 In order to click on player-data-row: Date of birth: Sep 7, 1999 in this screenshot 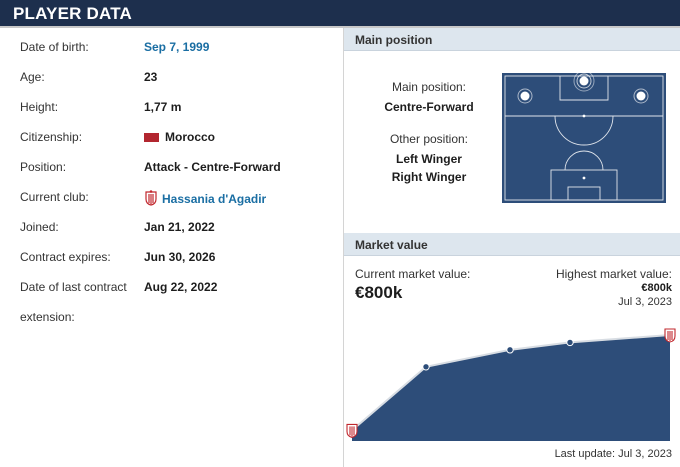, I will do `click(171, 43)`.